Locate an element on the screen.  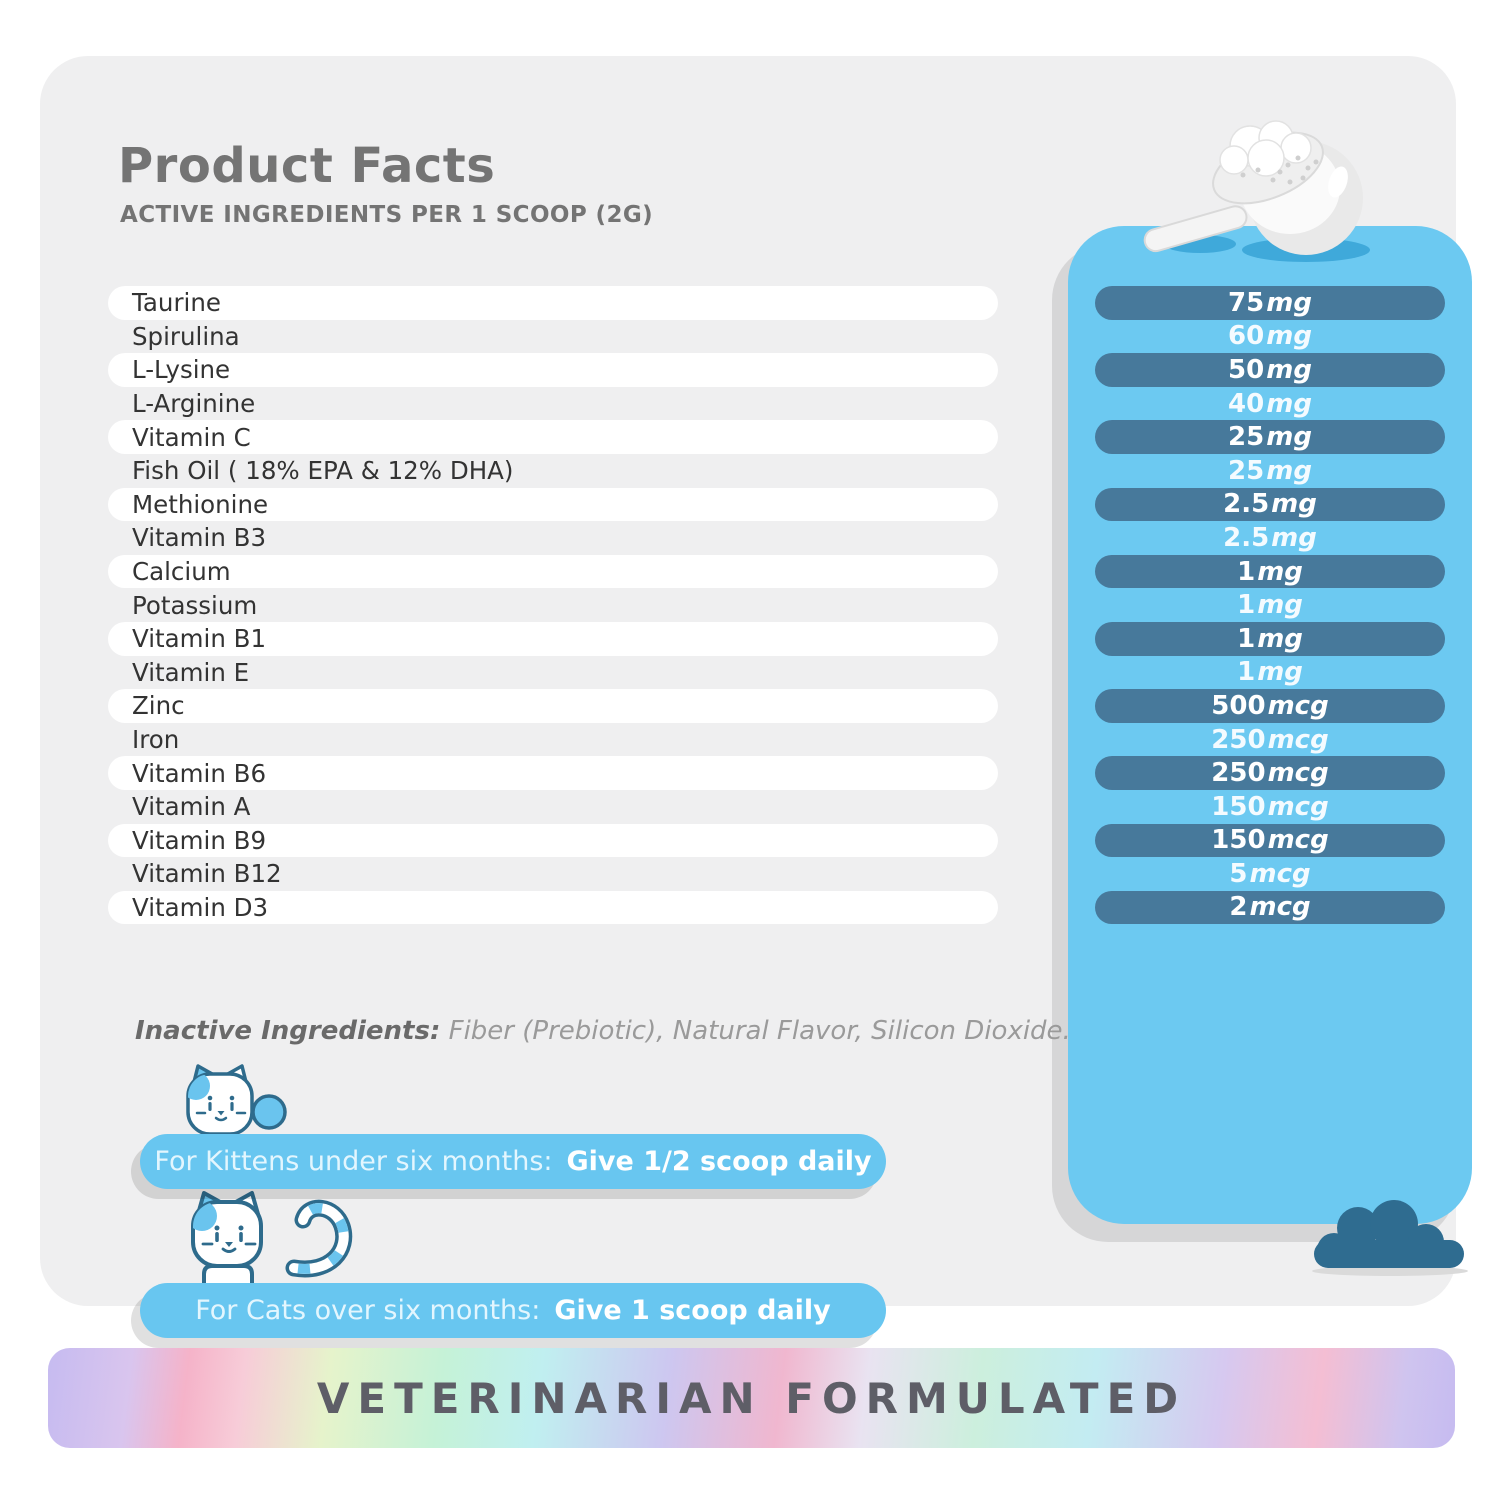
amount-value: 60 is located at coordinates (1246, 336).